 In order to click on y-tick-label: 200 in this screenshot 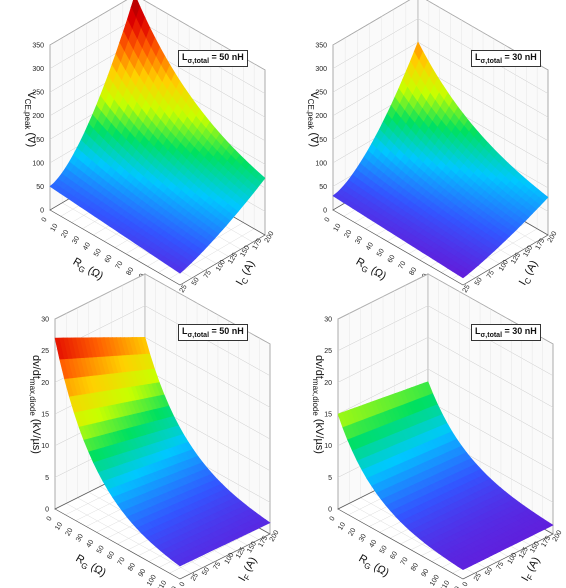, I will do `click(553, 237)`.